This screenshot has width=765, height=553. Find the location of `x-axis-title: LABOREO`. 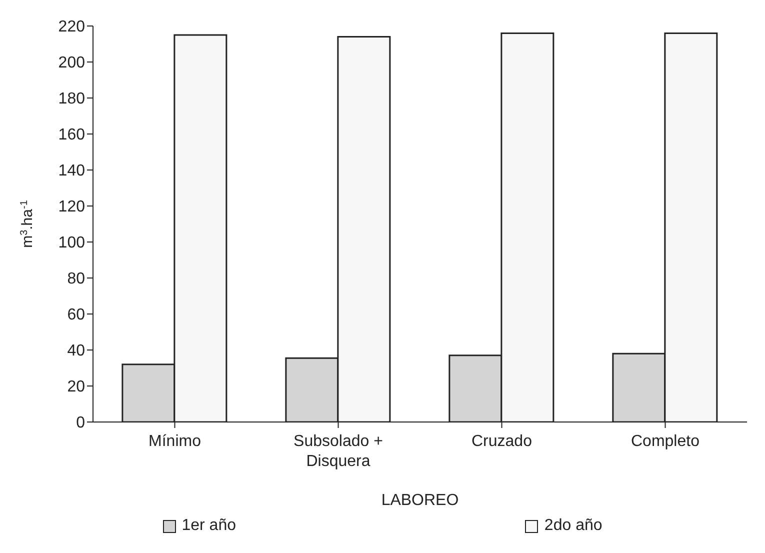

x-axis-title: LABOREO is located at coordinates (420, 500).